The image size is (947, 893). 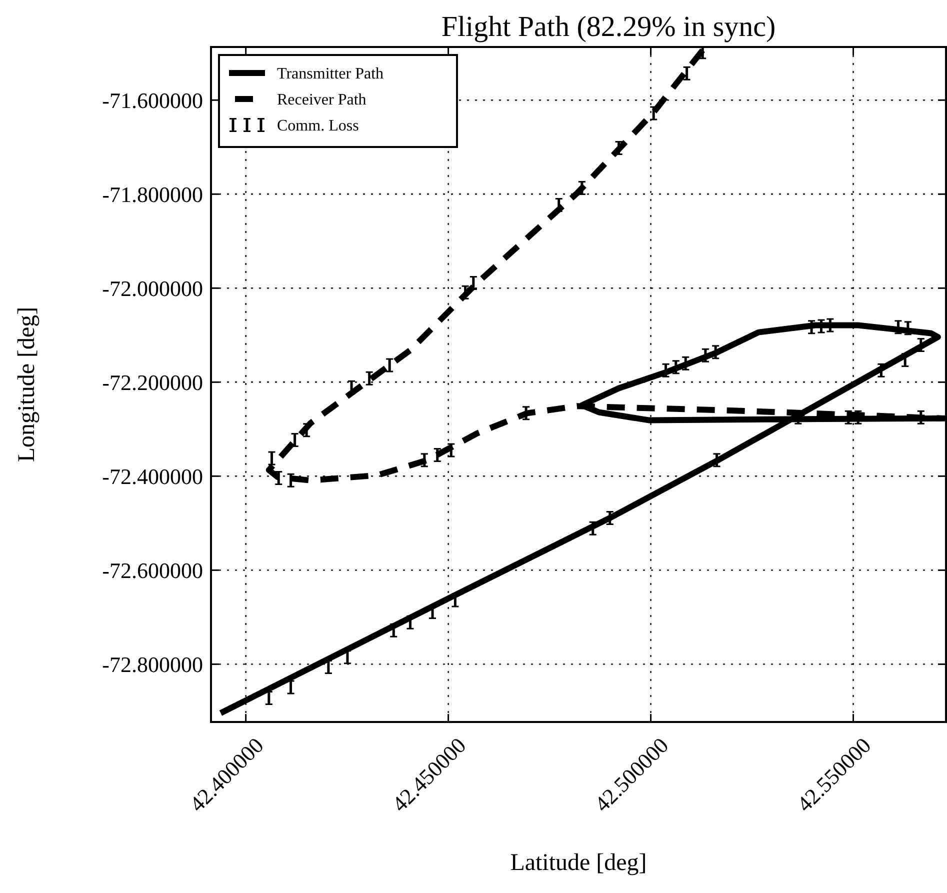 I want to click on legend-label: Receiver Path, so click(x=321, y=100).